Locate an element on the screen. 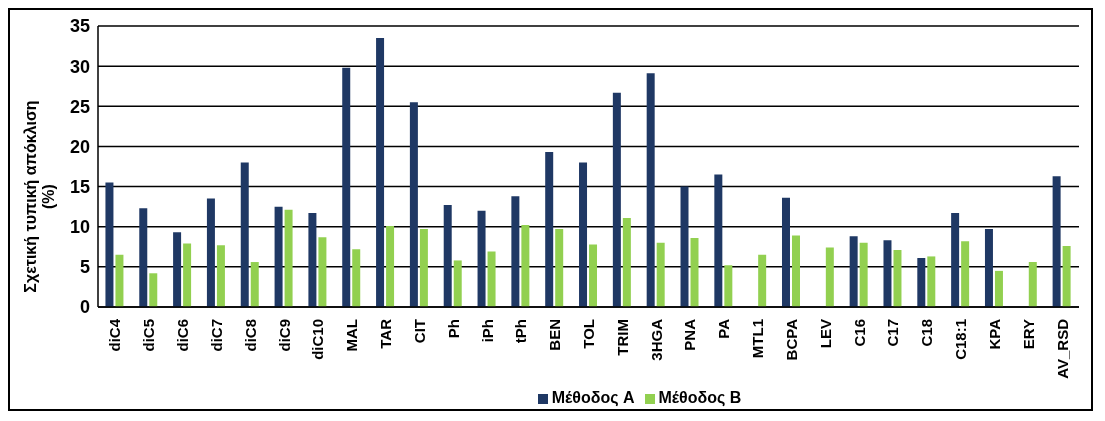 This screenshot has width=1105, height=421. x-tick-label: TRIM is located at coordinates (622, 337).